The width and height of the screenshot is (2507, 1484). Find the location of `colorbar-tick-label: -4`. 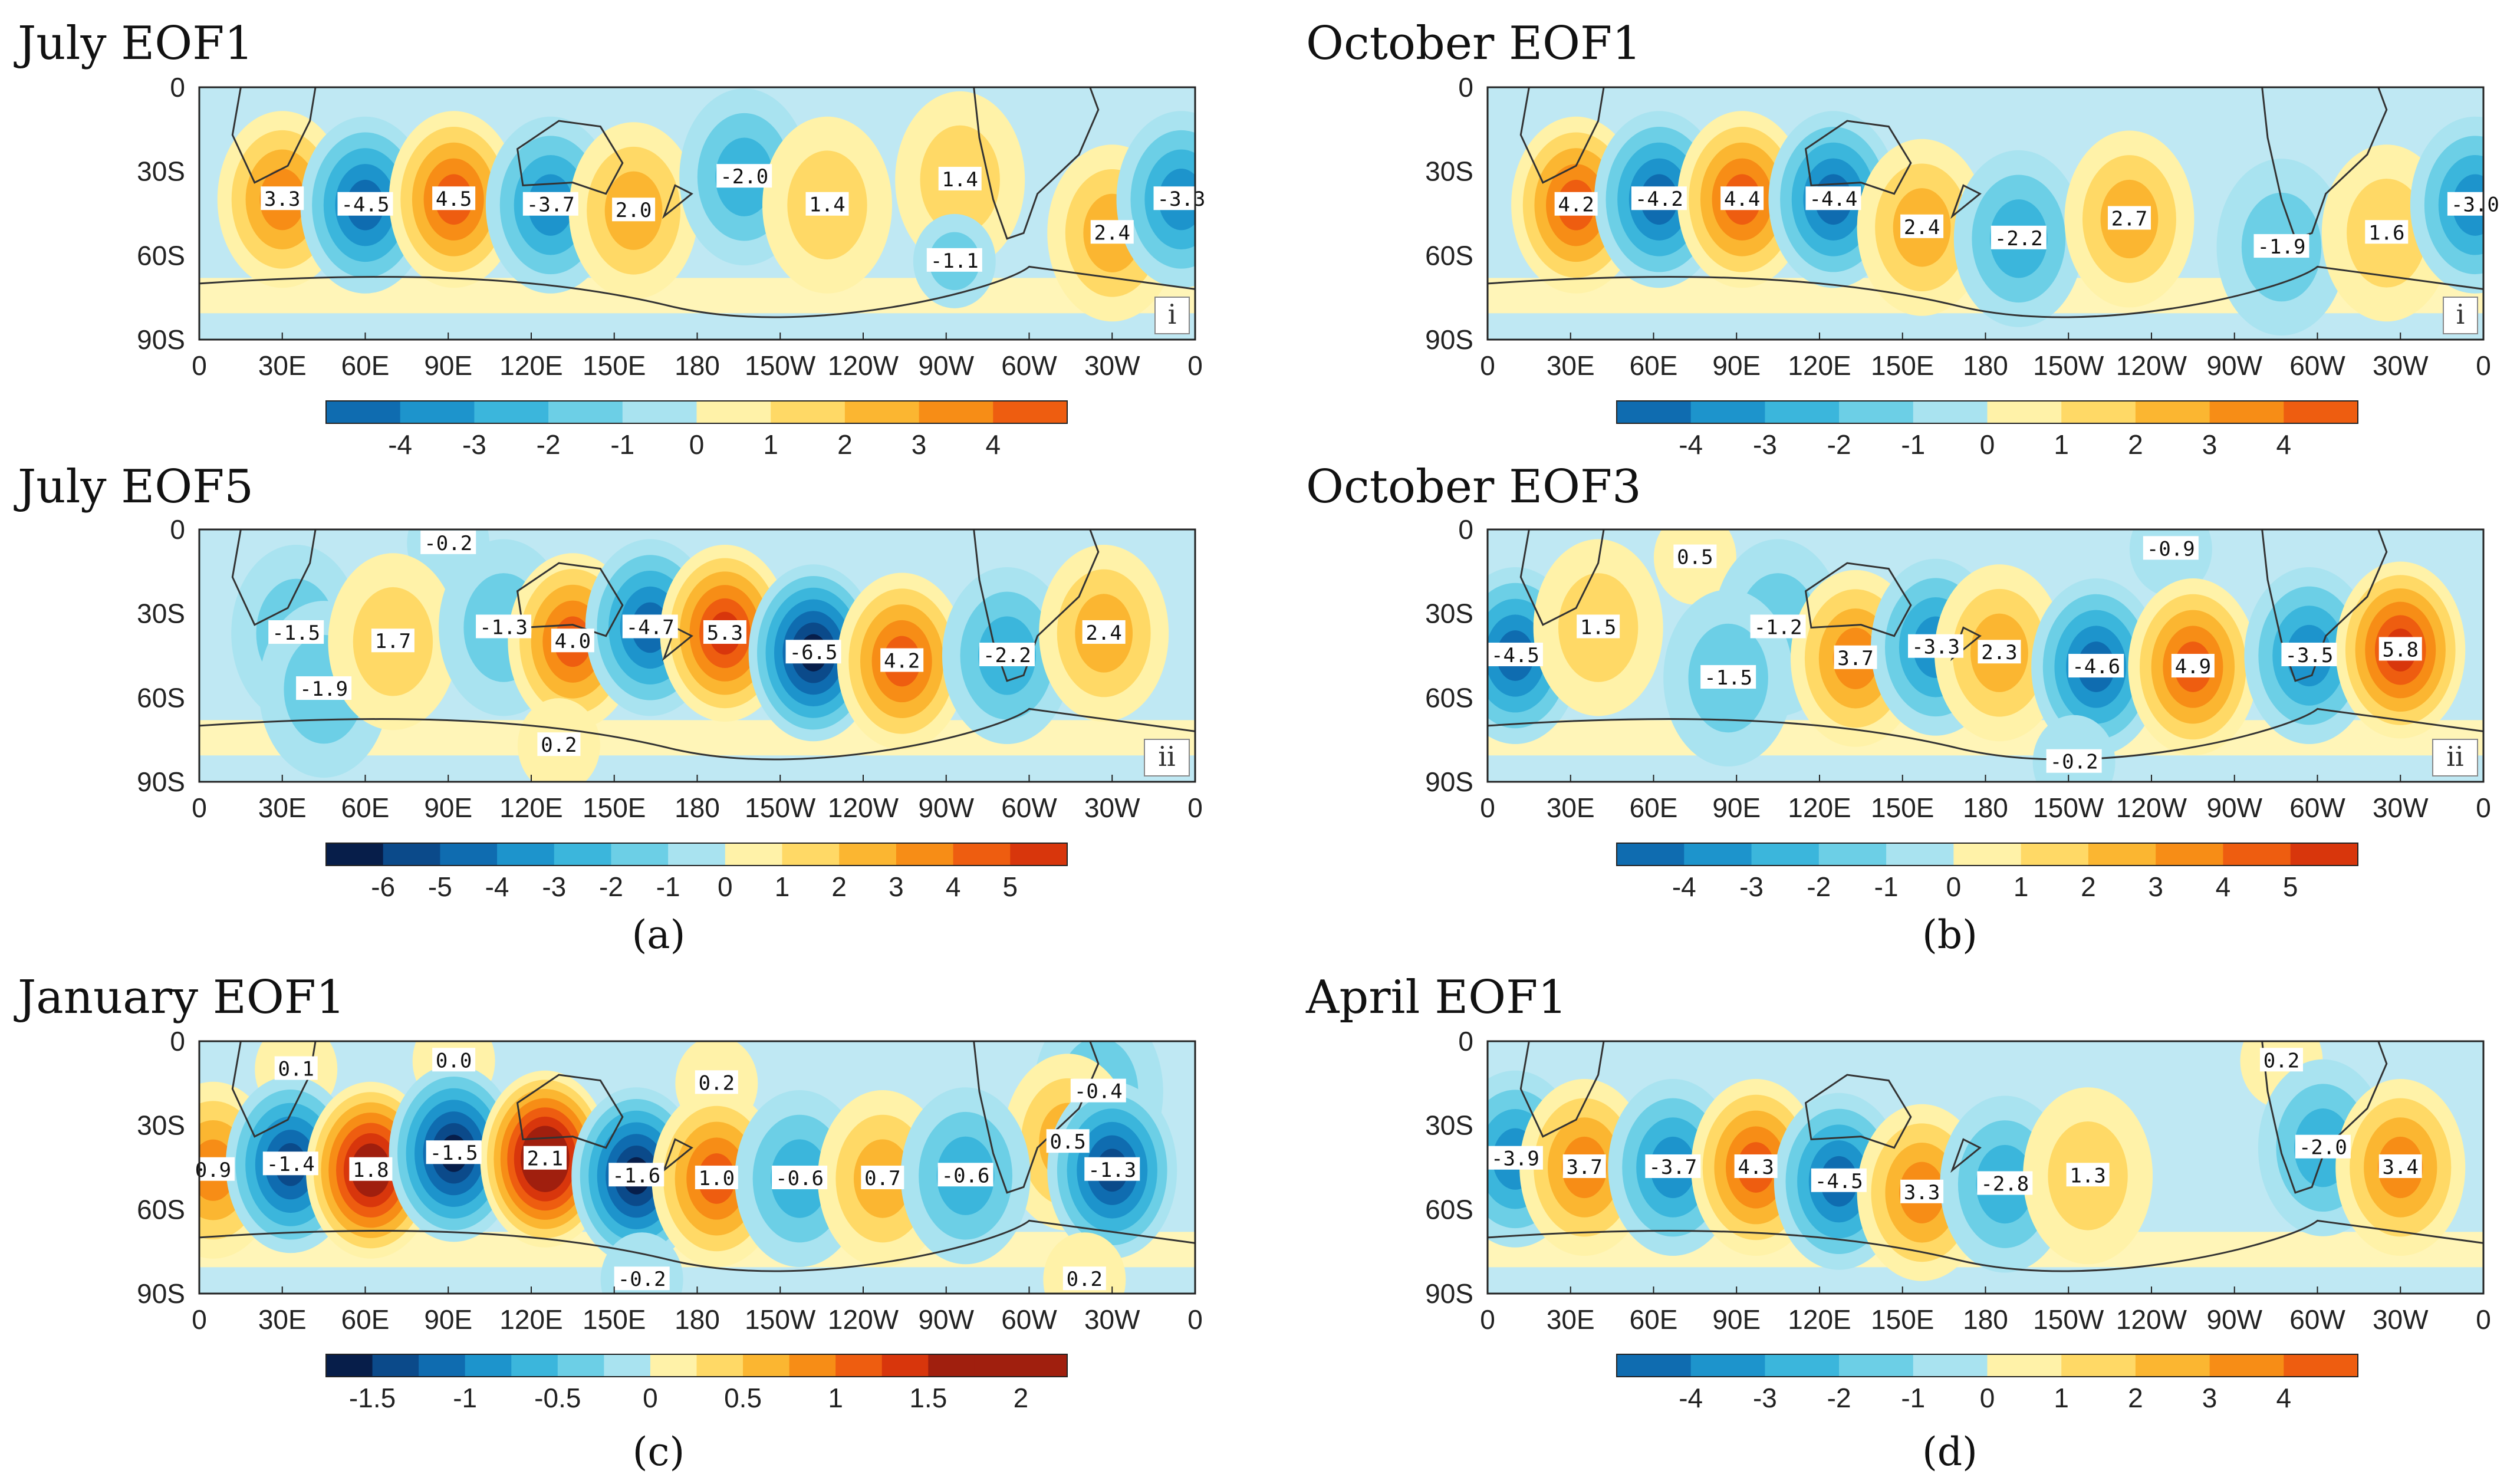

colorbar-tick-label: -4 is located at coordinates (497, 886).